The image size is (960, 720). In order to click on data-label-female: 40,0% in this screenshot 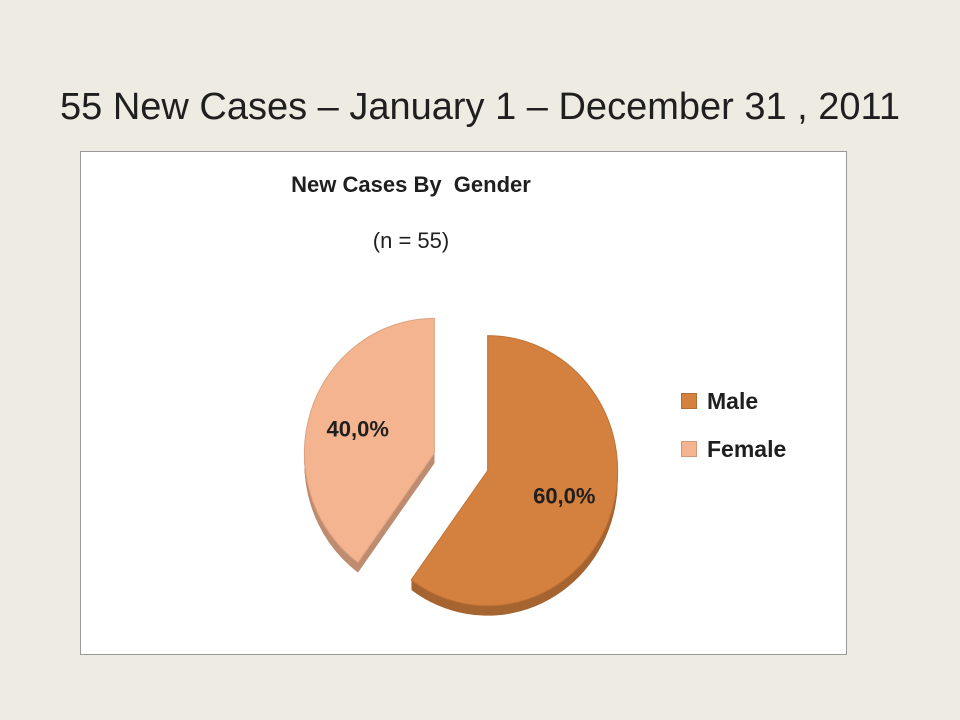, I will do `click(358, 428)`.